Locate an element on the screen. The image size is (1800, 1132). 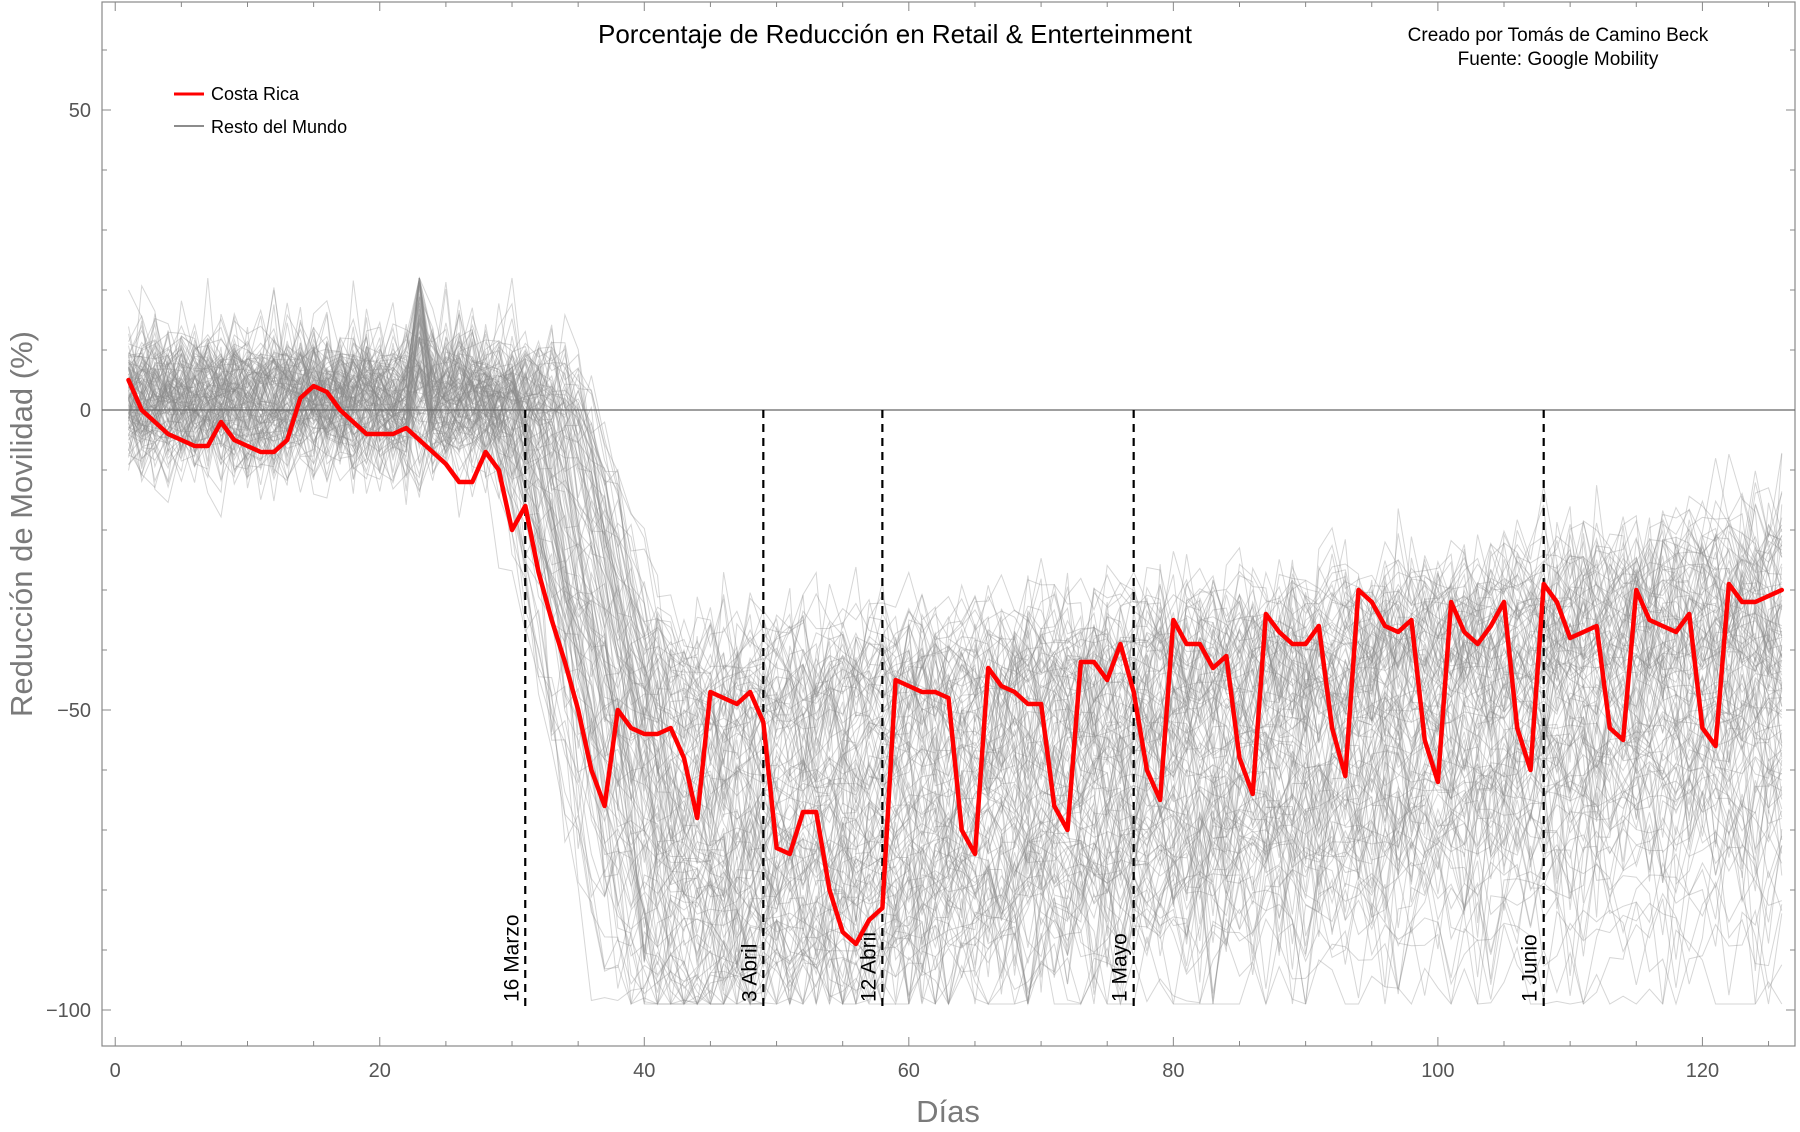
annotation-label: 1 Junio is located at coordinates (1530, 968).